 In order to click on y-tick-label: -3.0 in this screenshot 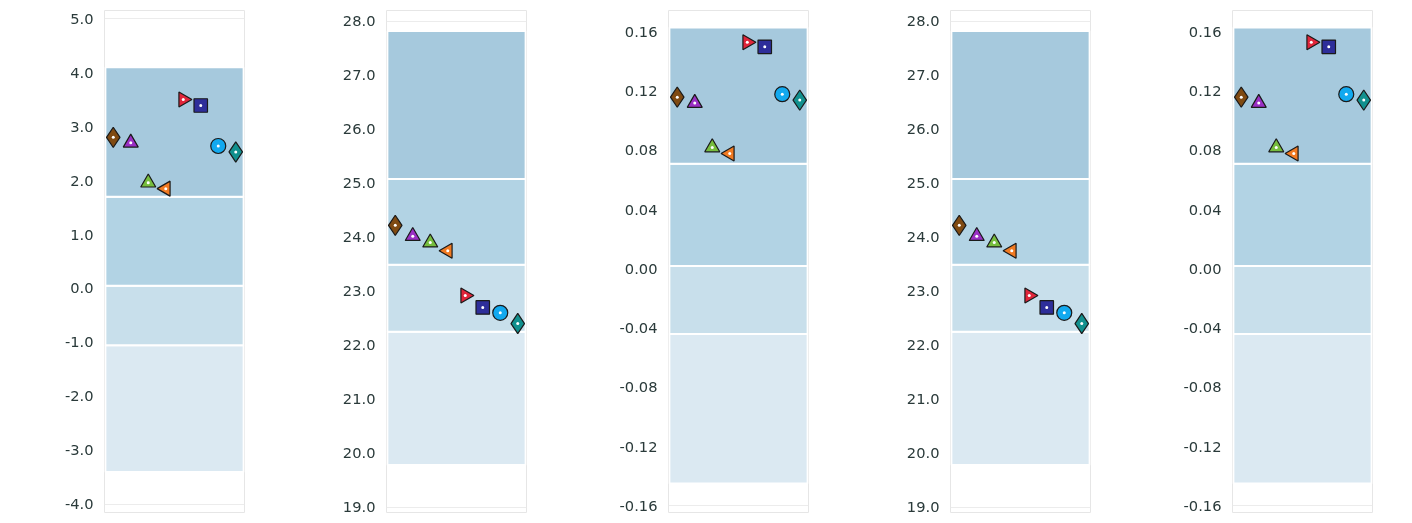, I will do `click(79, 450)`.